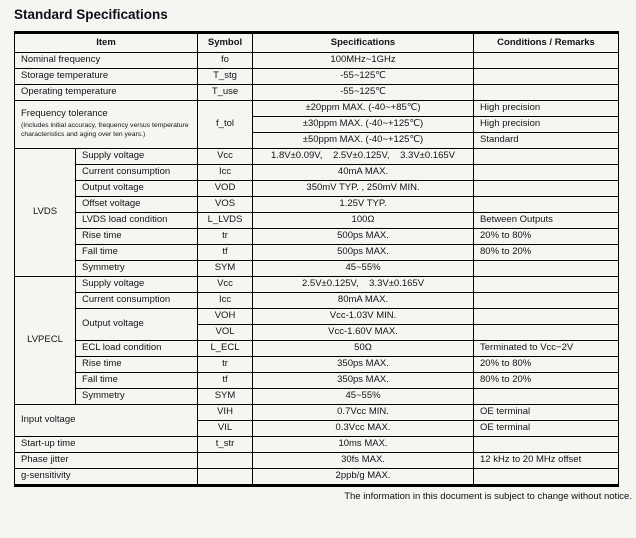 This screenshot has width=636, height=538. Describe the element at coordinates (363, 172) in the screenshot. I see `spec-cell: 40mA MAX.` at that location.